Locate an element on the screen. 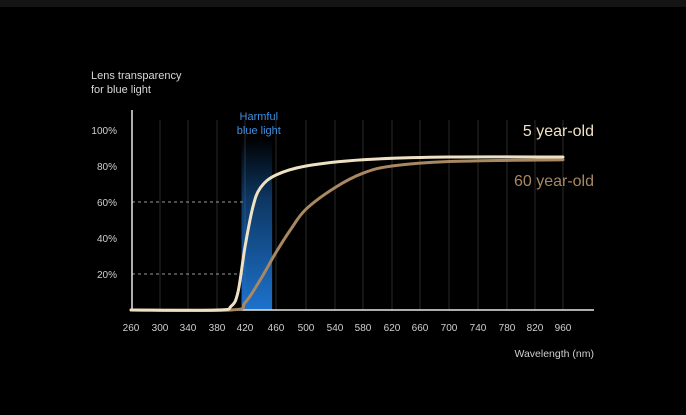 The image size is (686, 415). x-tick-label: 420 is located at coordinates (245, 328).